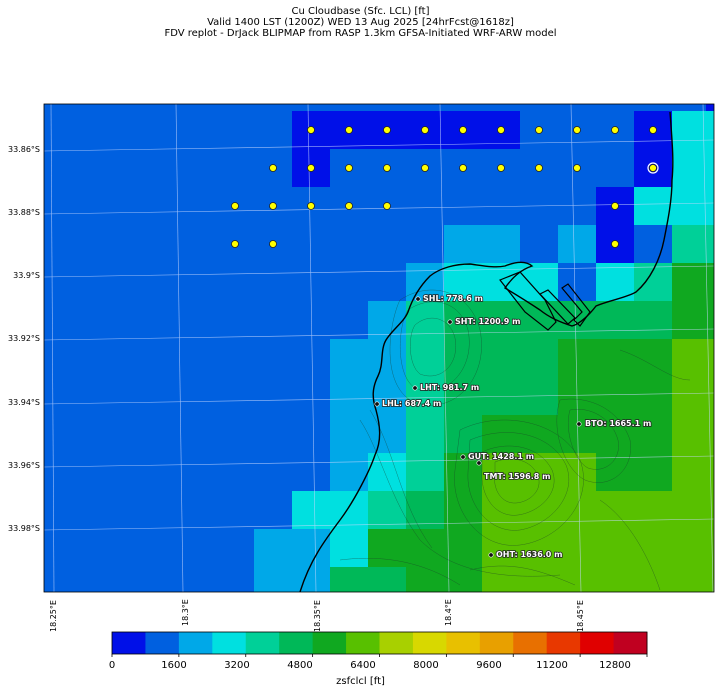  I want to click on selected-marker-ring, so click(653, 168).